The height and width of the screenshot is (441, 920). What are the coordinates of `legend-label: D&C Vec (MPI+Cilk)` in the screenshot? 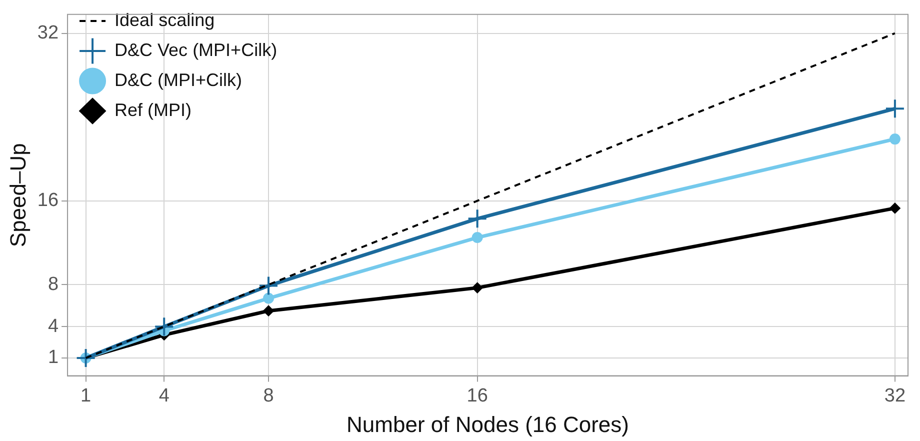 It's located at (196, 50).